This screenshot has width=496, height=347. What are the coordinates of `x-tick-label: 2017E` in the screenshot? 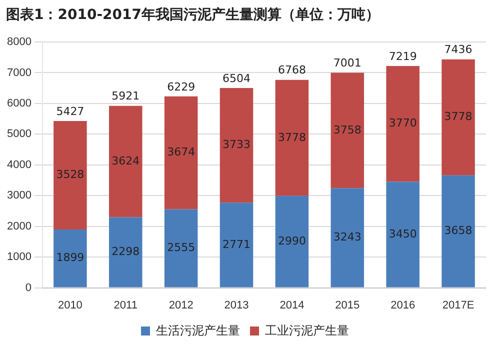 It's located at (458, 305).